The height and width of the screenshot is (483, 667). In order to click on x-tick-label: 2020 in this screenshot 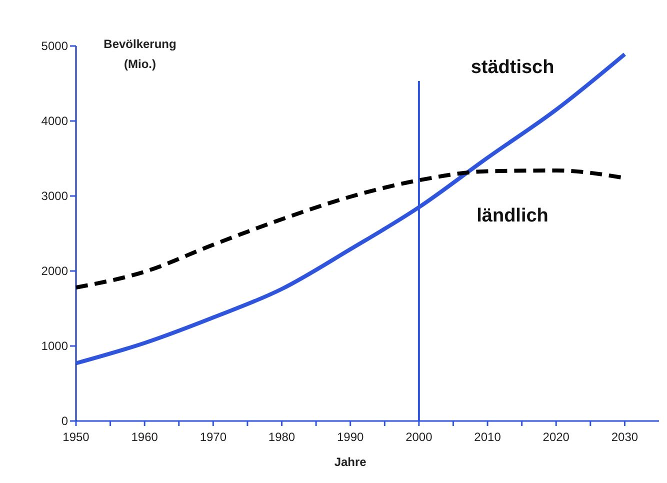, I will do `click(556, 437)`.